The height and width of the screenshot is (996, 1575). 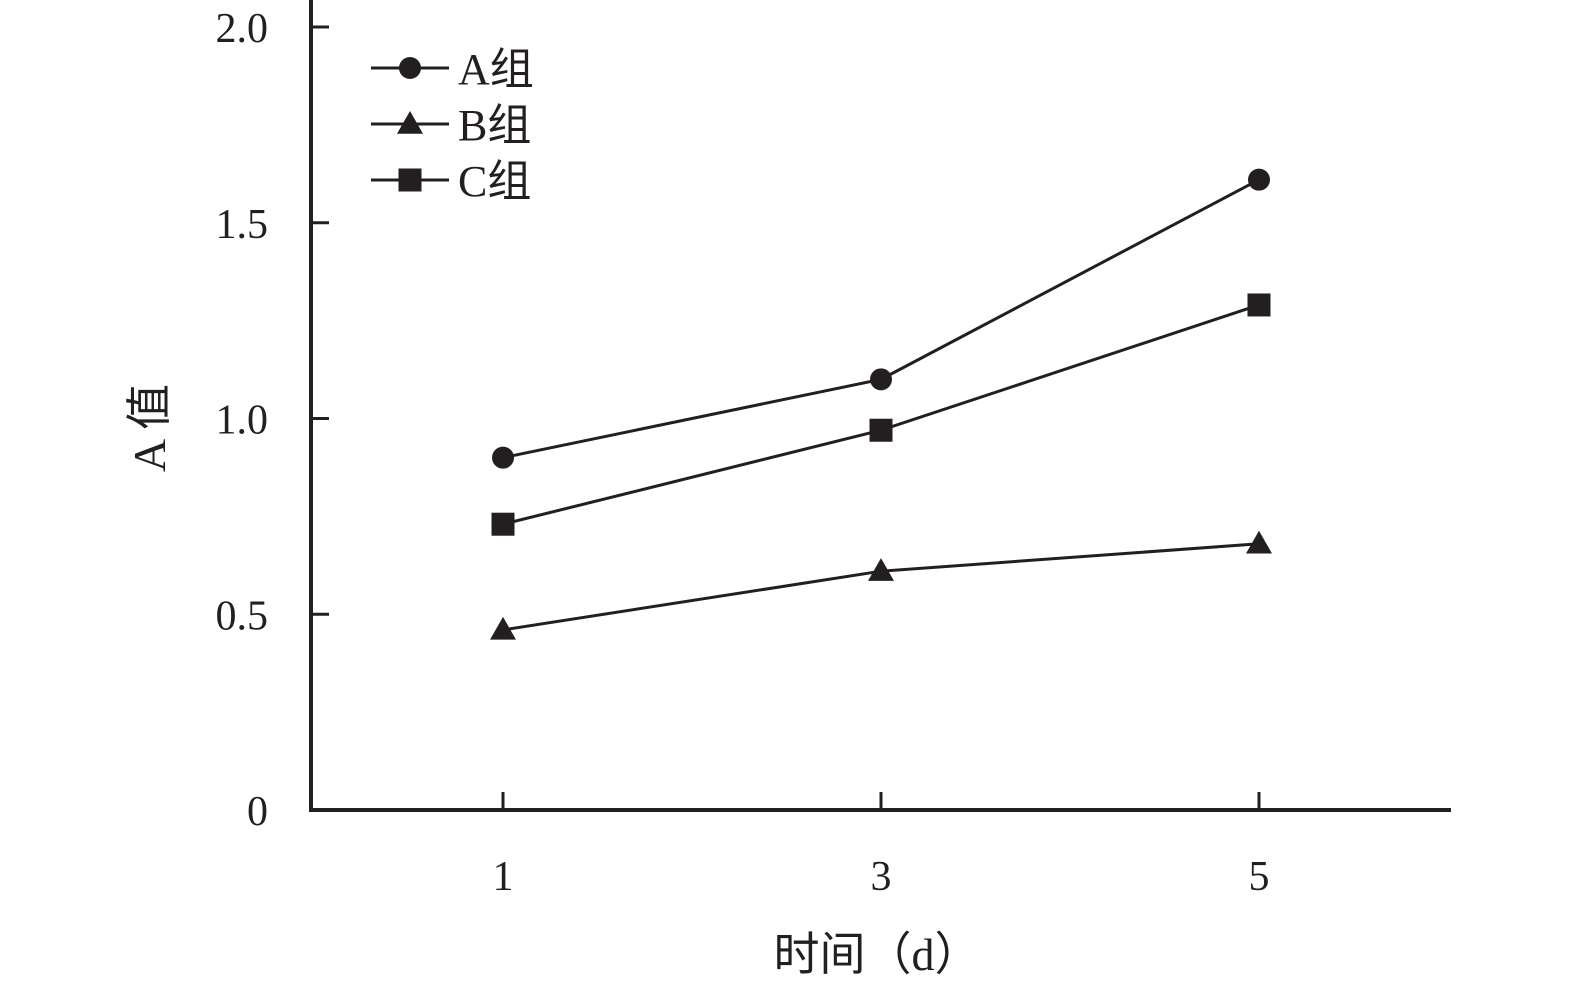 What do you see at coordinates (503, 877) in the screenshot?
I see `x-tick-label: 1` at bounding box center [503, 877].